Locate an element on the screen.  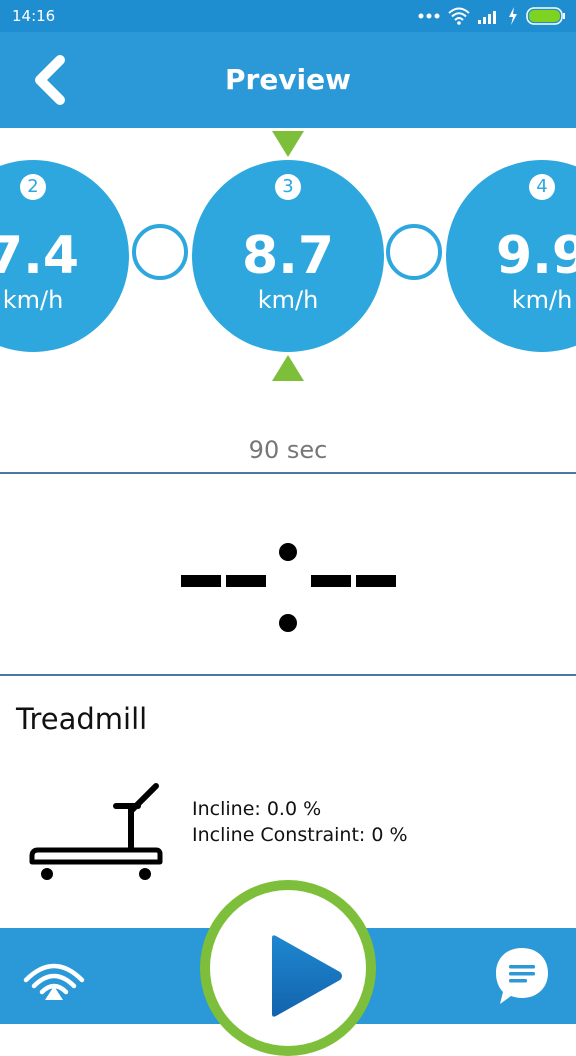
app-bar: Preview is located at coordinates (288, 80).